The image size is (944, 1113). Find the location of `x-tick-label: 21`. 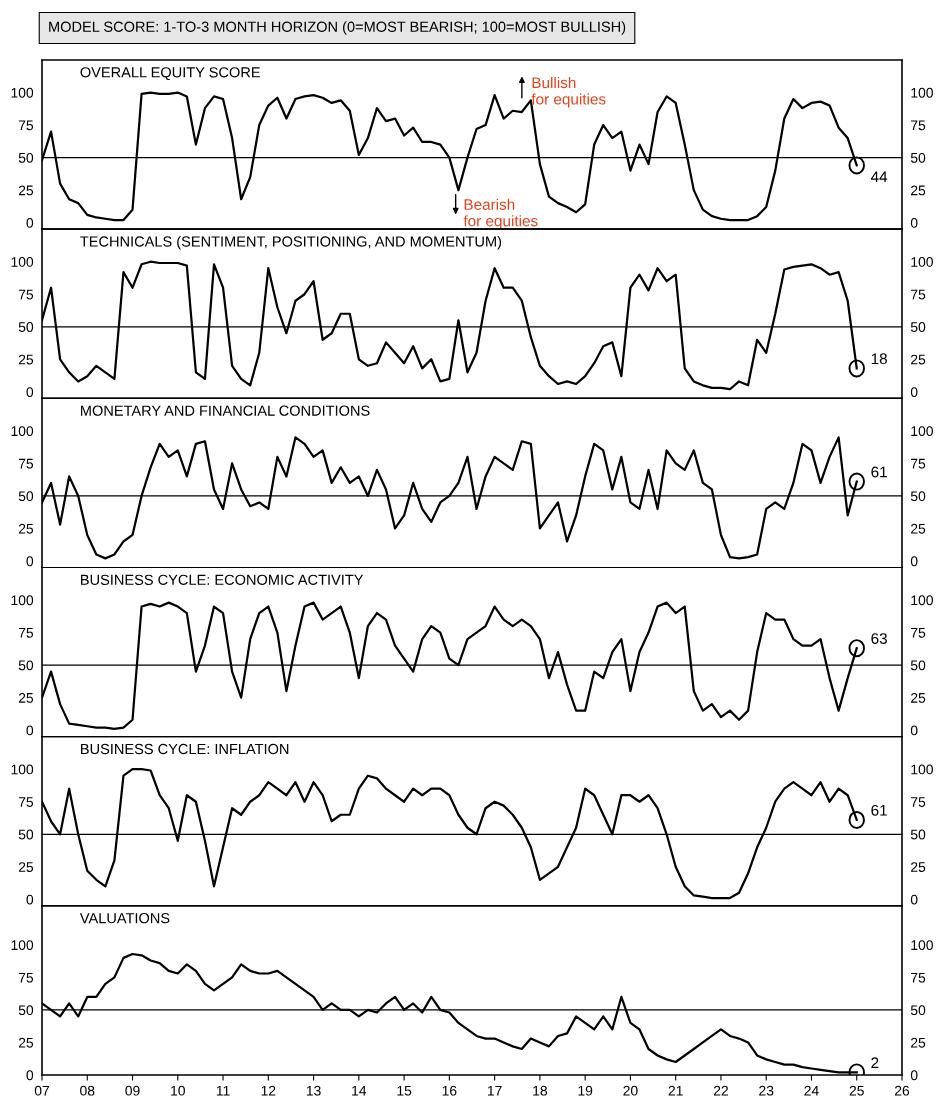

x-tick-label: 21 is located at coordinates (675, 1090).